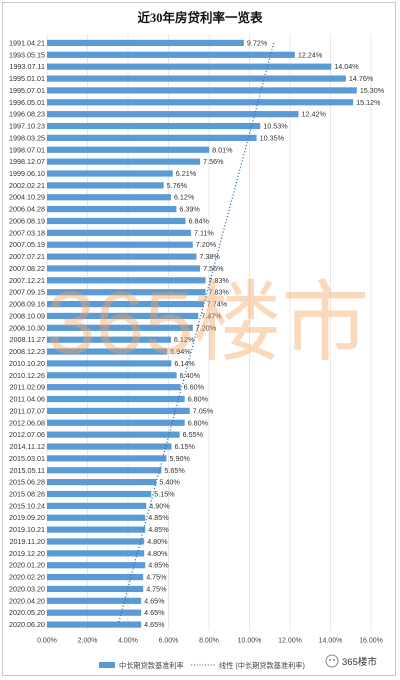 The height and width of the screenshot is (680, 400). I want to click on category-label: 2019.12.20, so click(27, 553).